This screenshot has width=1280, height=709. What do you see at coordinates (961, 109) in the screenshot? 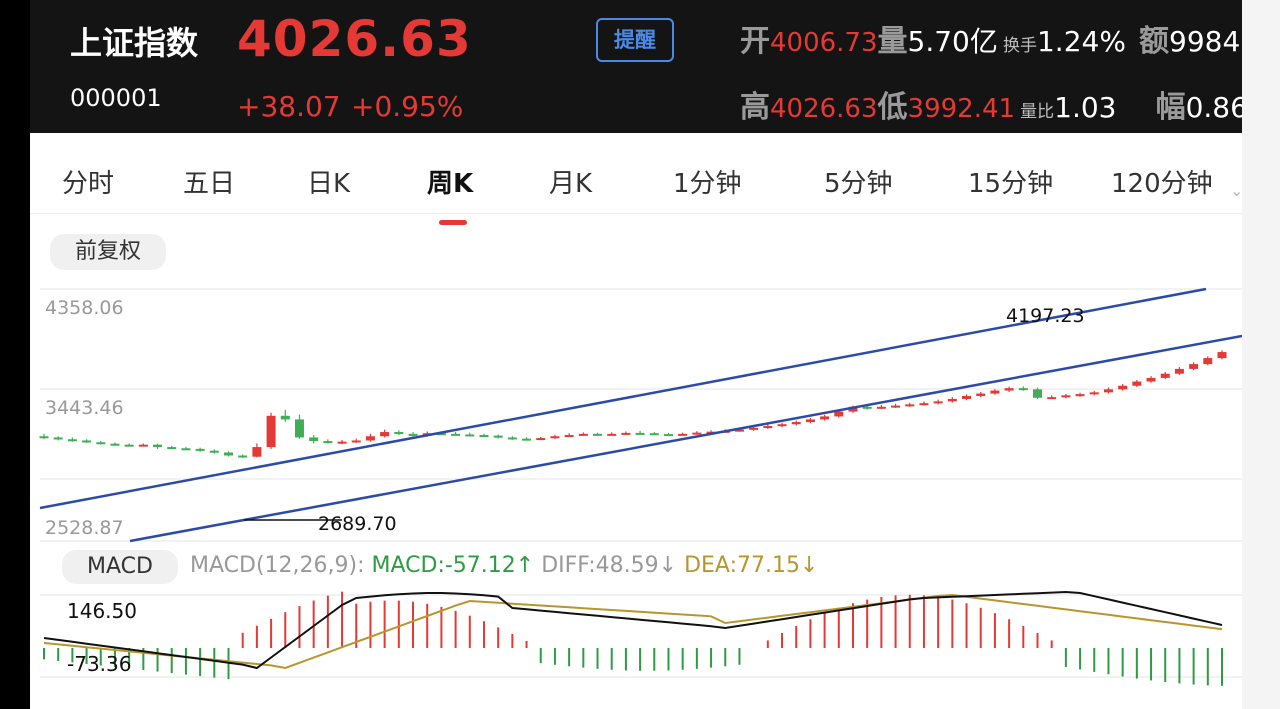
I see `low-value: 3992.41` at bounding box center [961, 109].